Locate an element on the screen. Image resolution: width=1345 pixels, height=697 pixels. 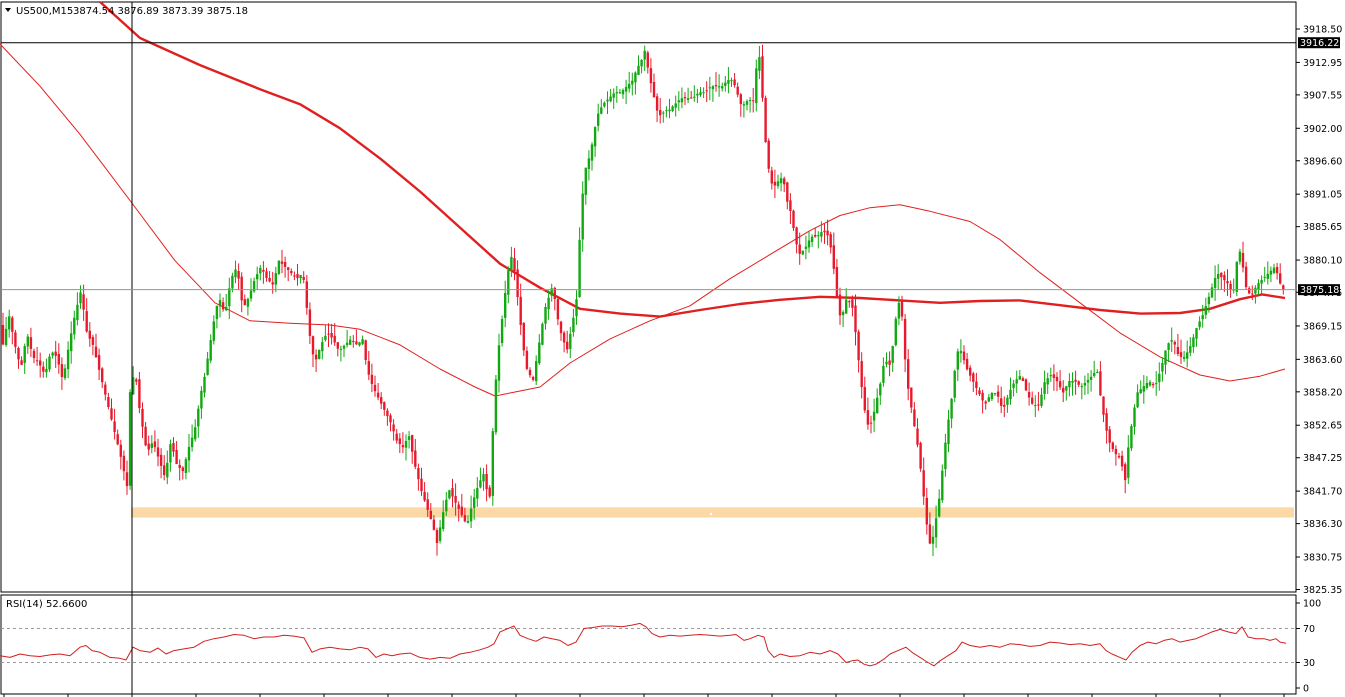
rsi-tick-label: 0 is located at coordinates (1306, 689).